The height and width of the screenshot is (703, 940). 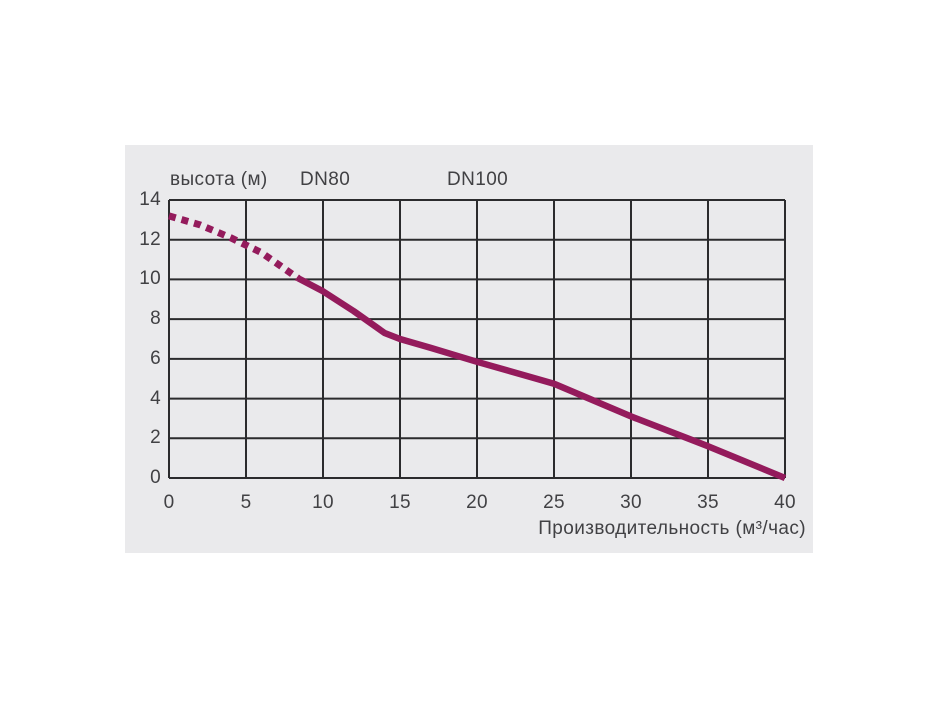 I want to click on x-tick-label: 15, so click(x=400, y=502).